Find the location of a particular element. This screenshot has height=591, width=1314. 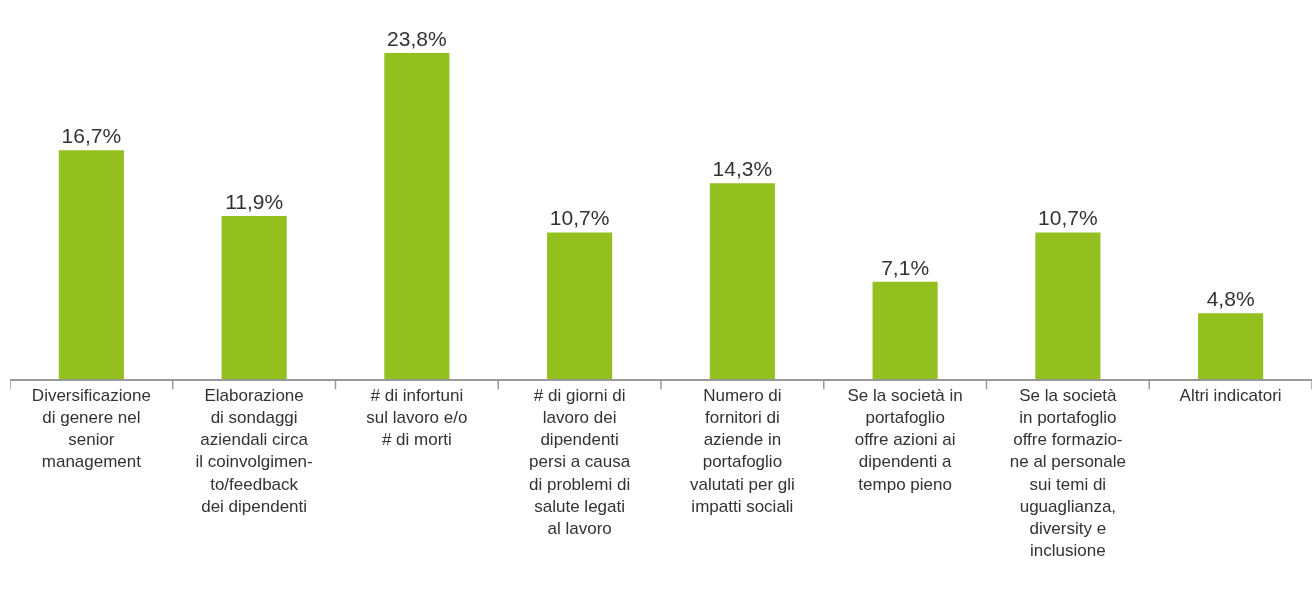

x-tick-label: Diversificazione di genere nel senior management is located at coordinates (91, 429).